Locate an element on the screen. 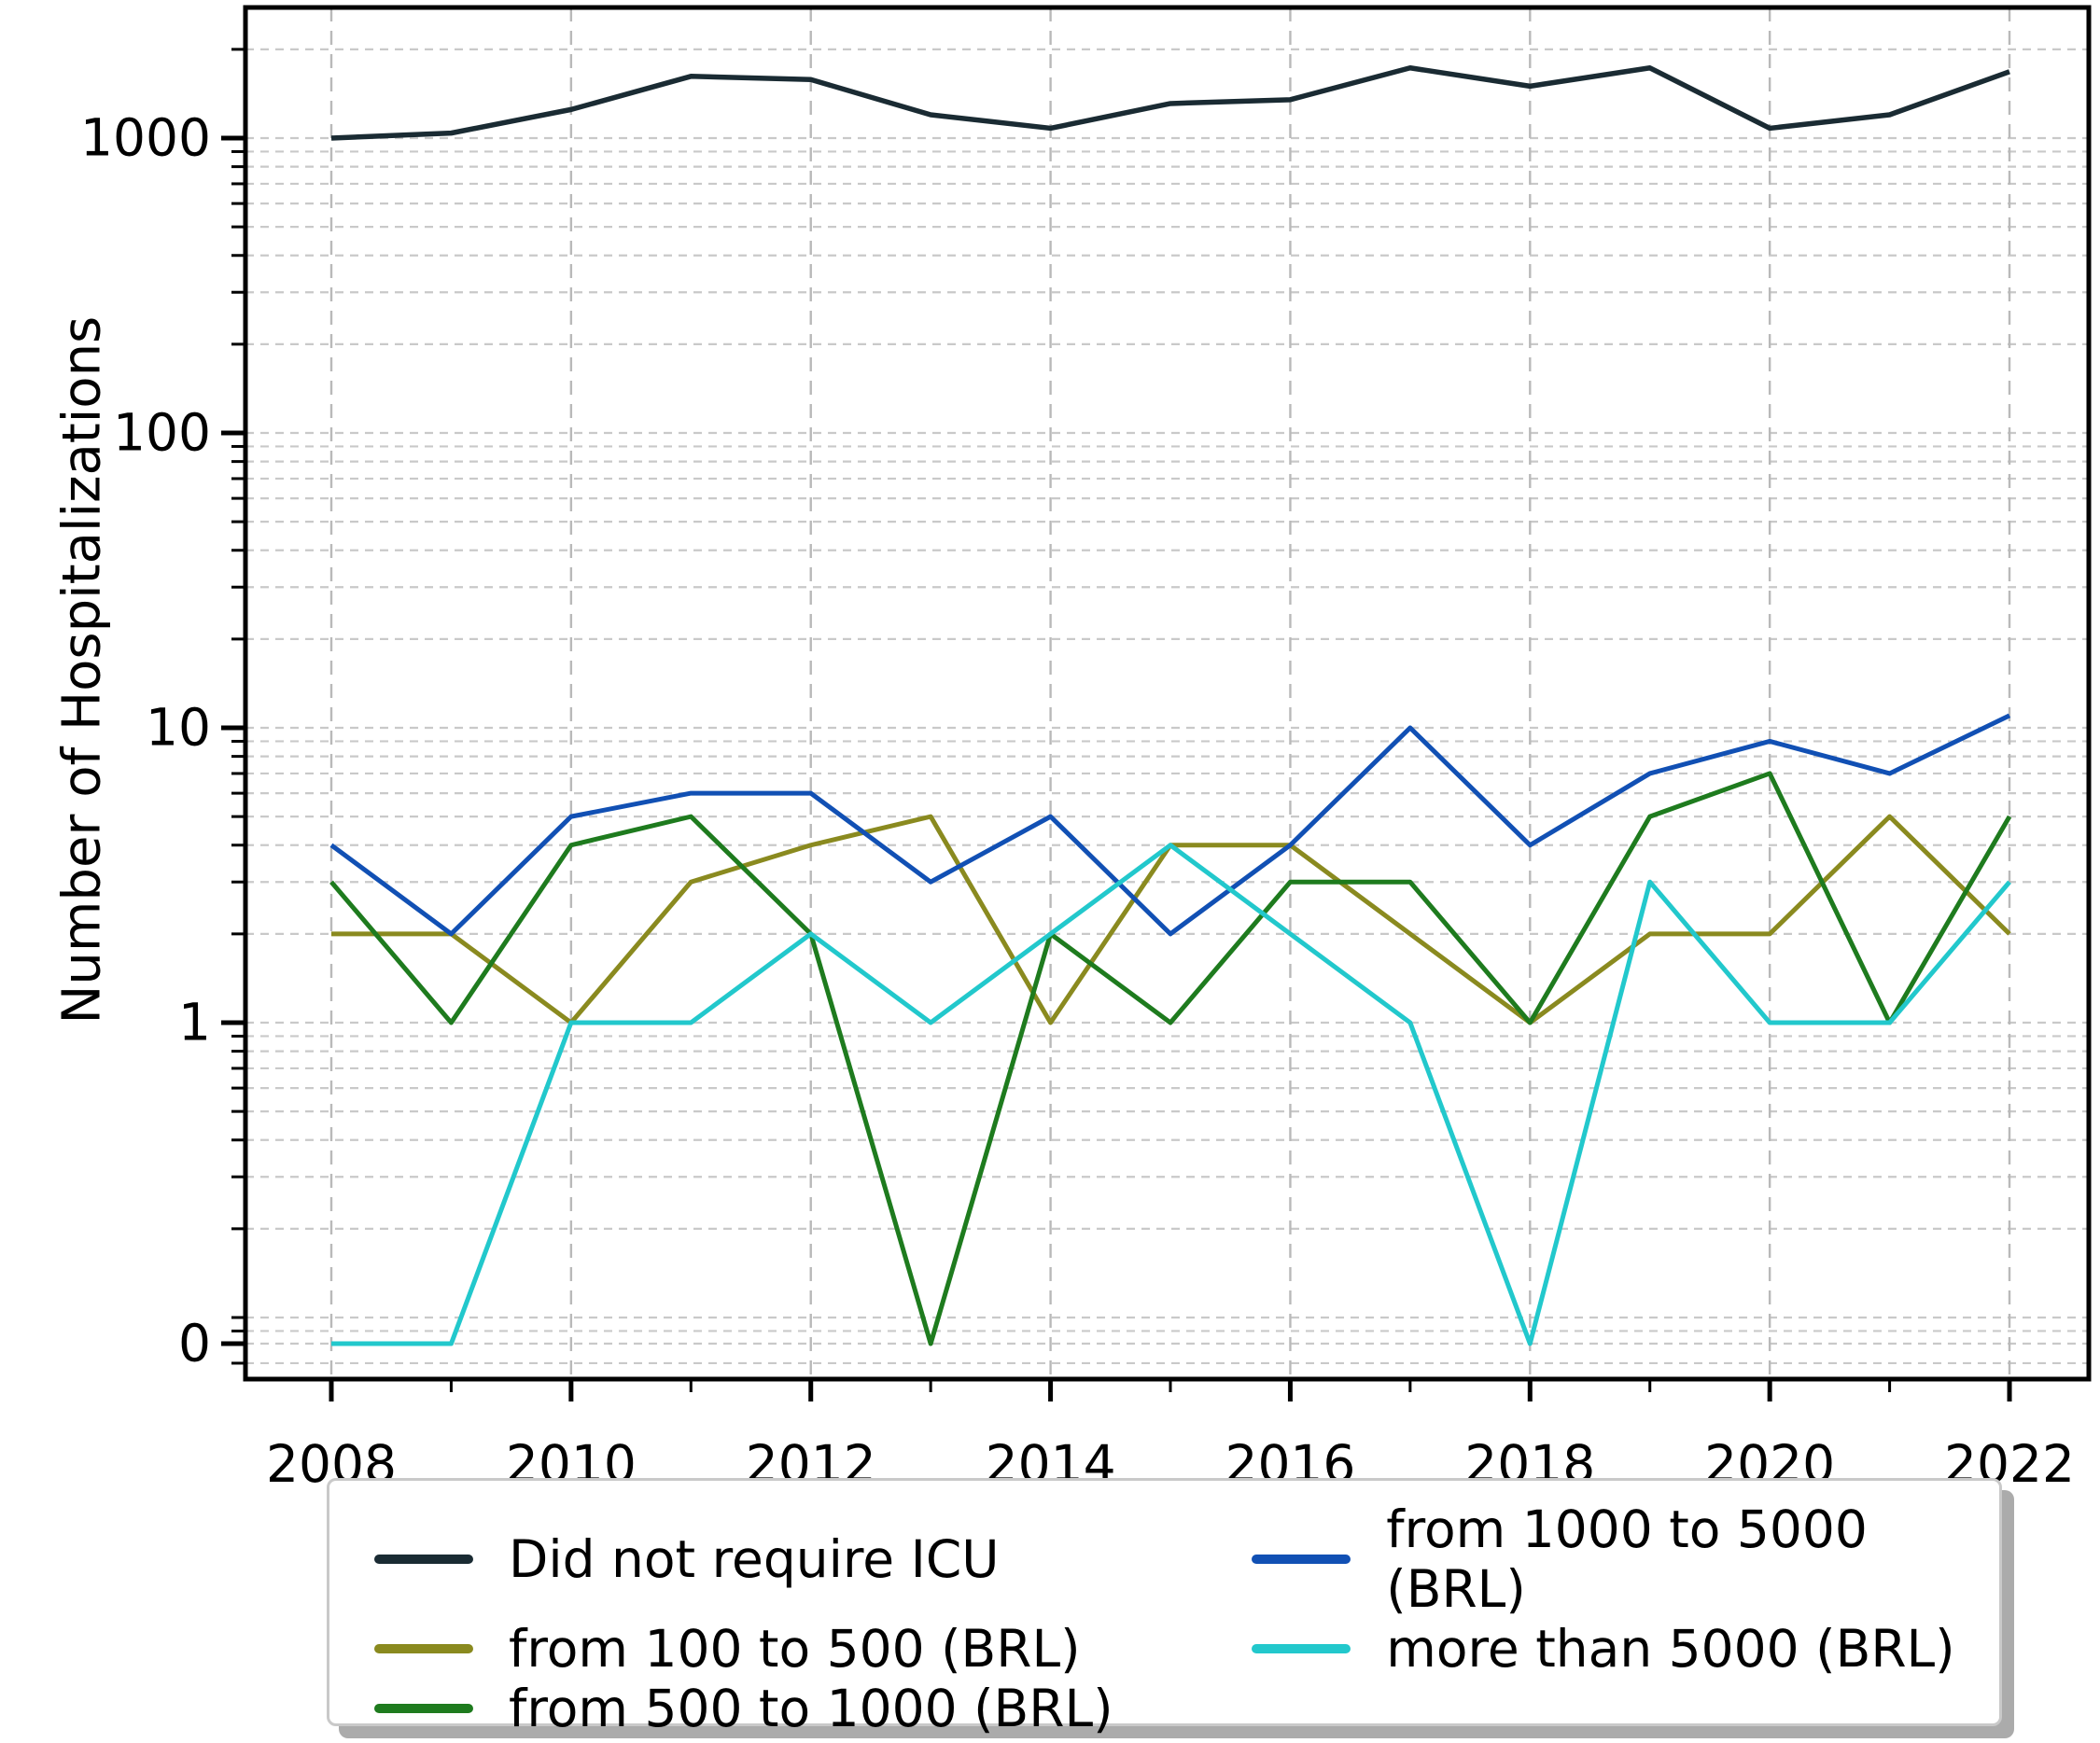 The image size is (2100, 1743). legend-item-100-to-500: from 100 to 500 (BRL) is located at coordinates (763, 1649).